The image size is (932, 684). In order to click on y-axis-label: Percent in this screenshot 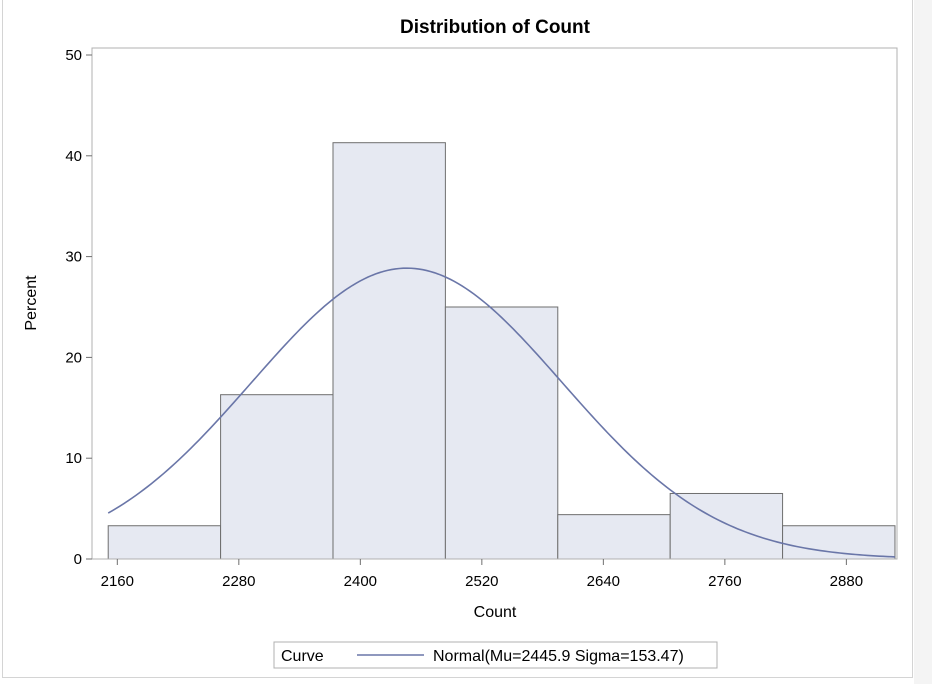, I will do `click(31, 303)`.